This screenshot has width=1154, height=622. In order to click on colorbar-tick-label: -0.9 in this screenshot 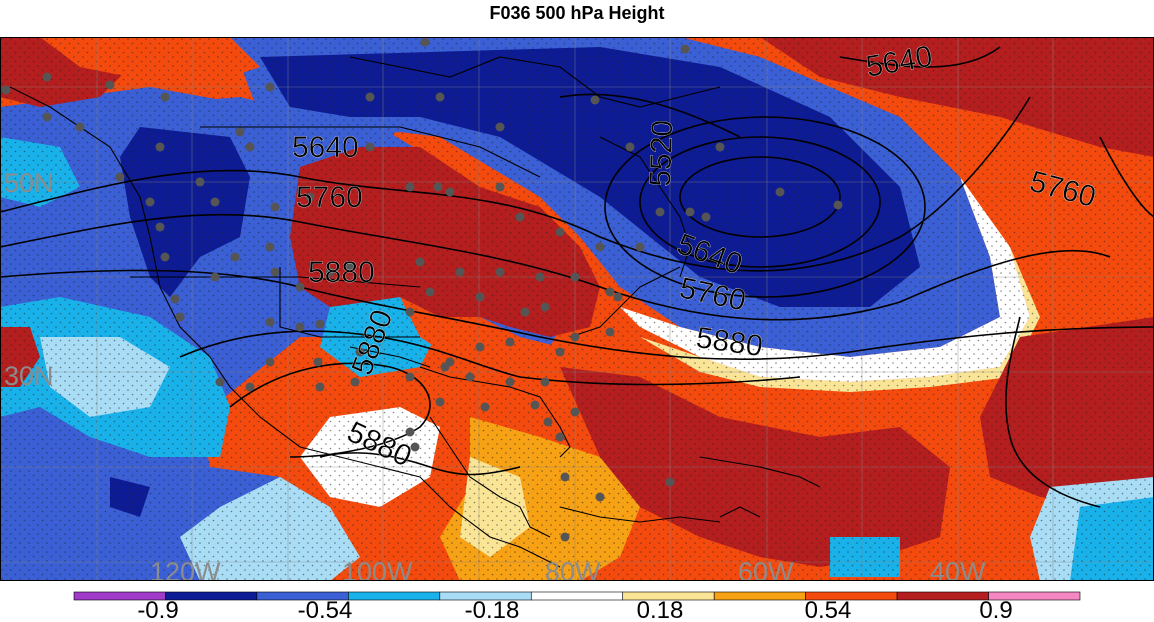, I will do `click(157, 609)`.